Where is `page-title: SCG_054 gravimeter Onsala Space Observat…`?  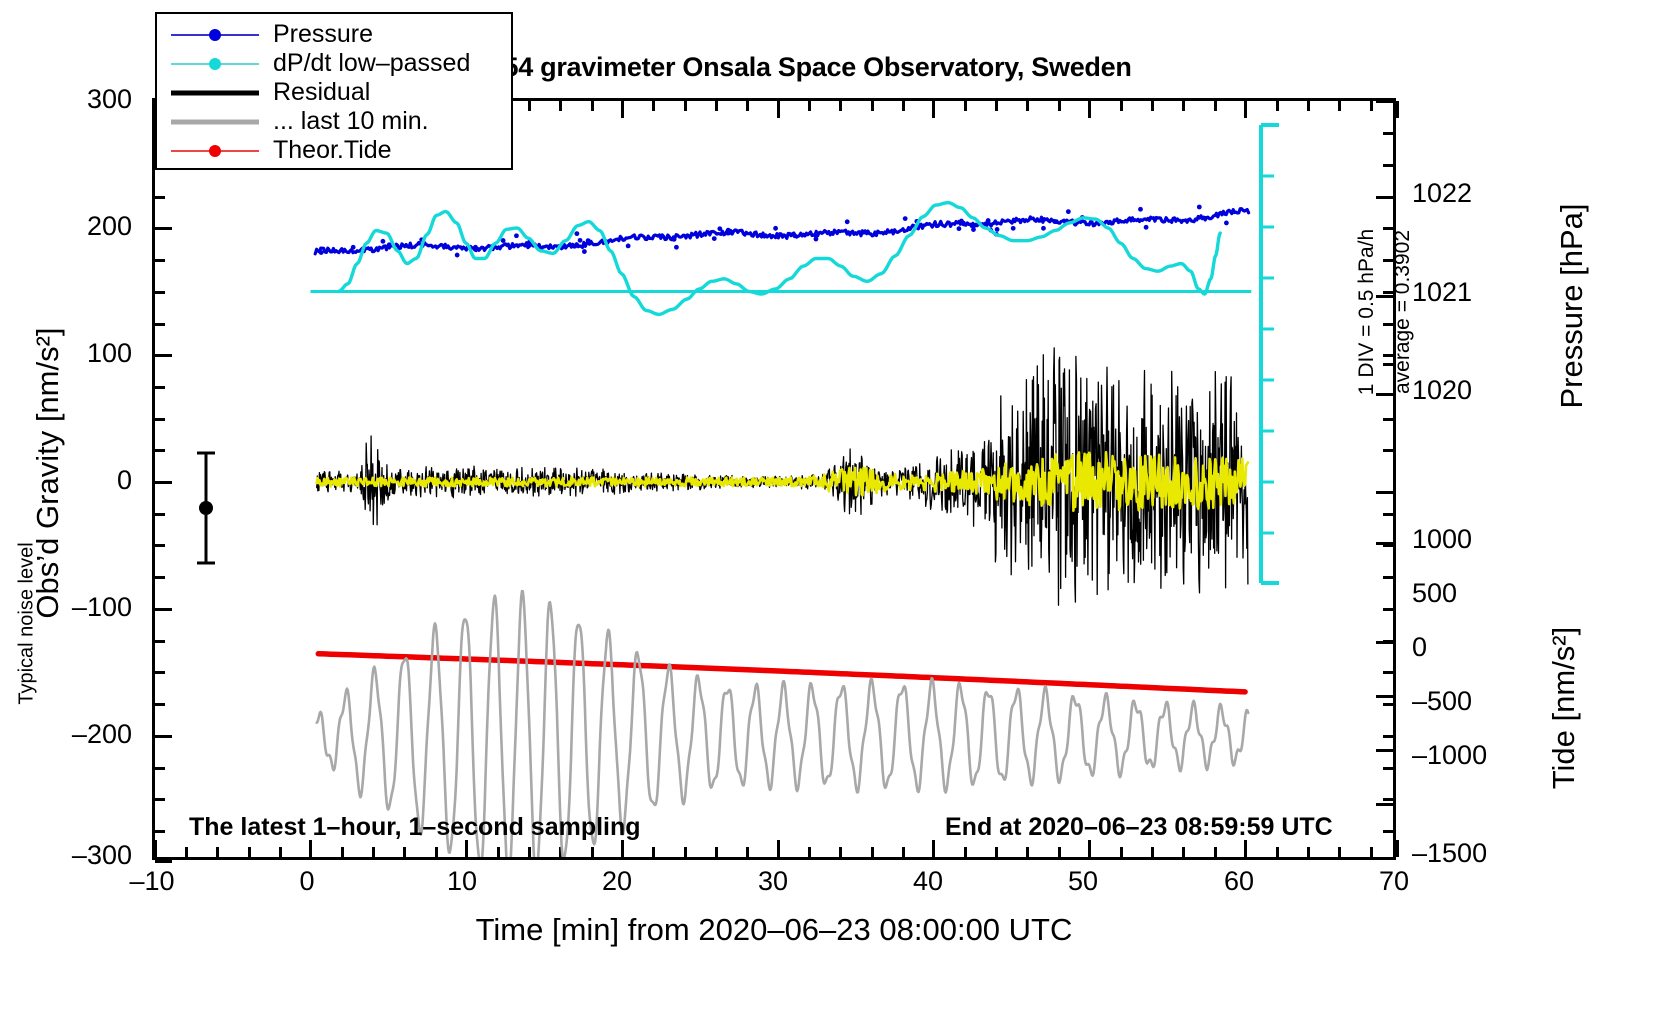
page-title: SCG_054 gravimeter Onsala Space Observat… is located at coordinates (774, 67).